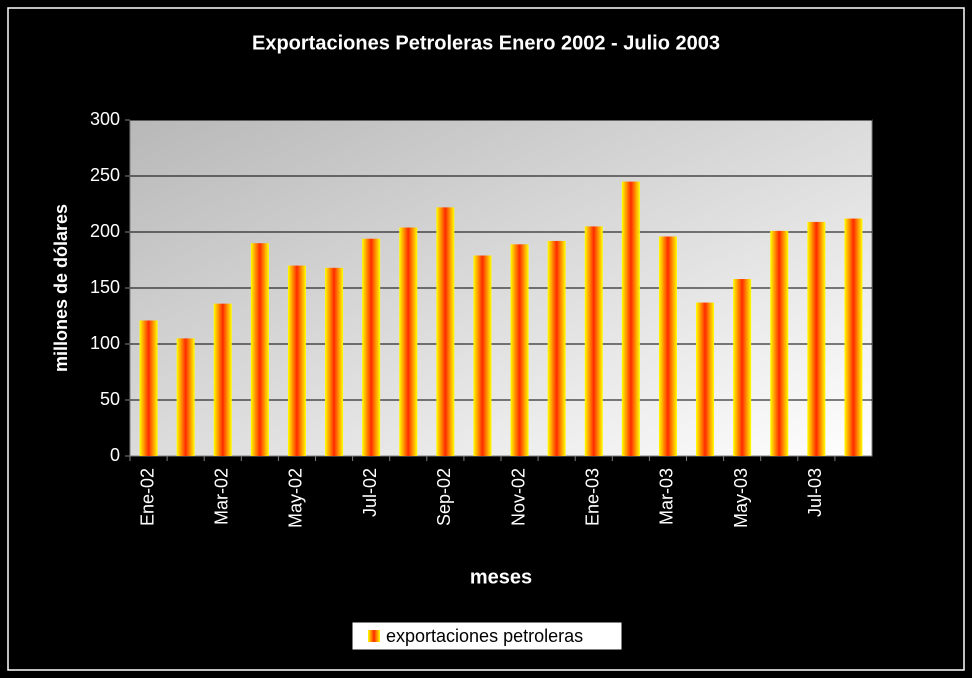 This screenshot has height=678, width=972. I want to click on y-axis-title: millones de dólares, so click(61, 288).